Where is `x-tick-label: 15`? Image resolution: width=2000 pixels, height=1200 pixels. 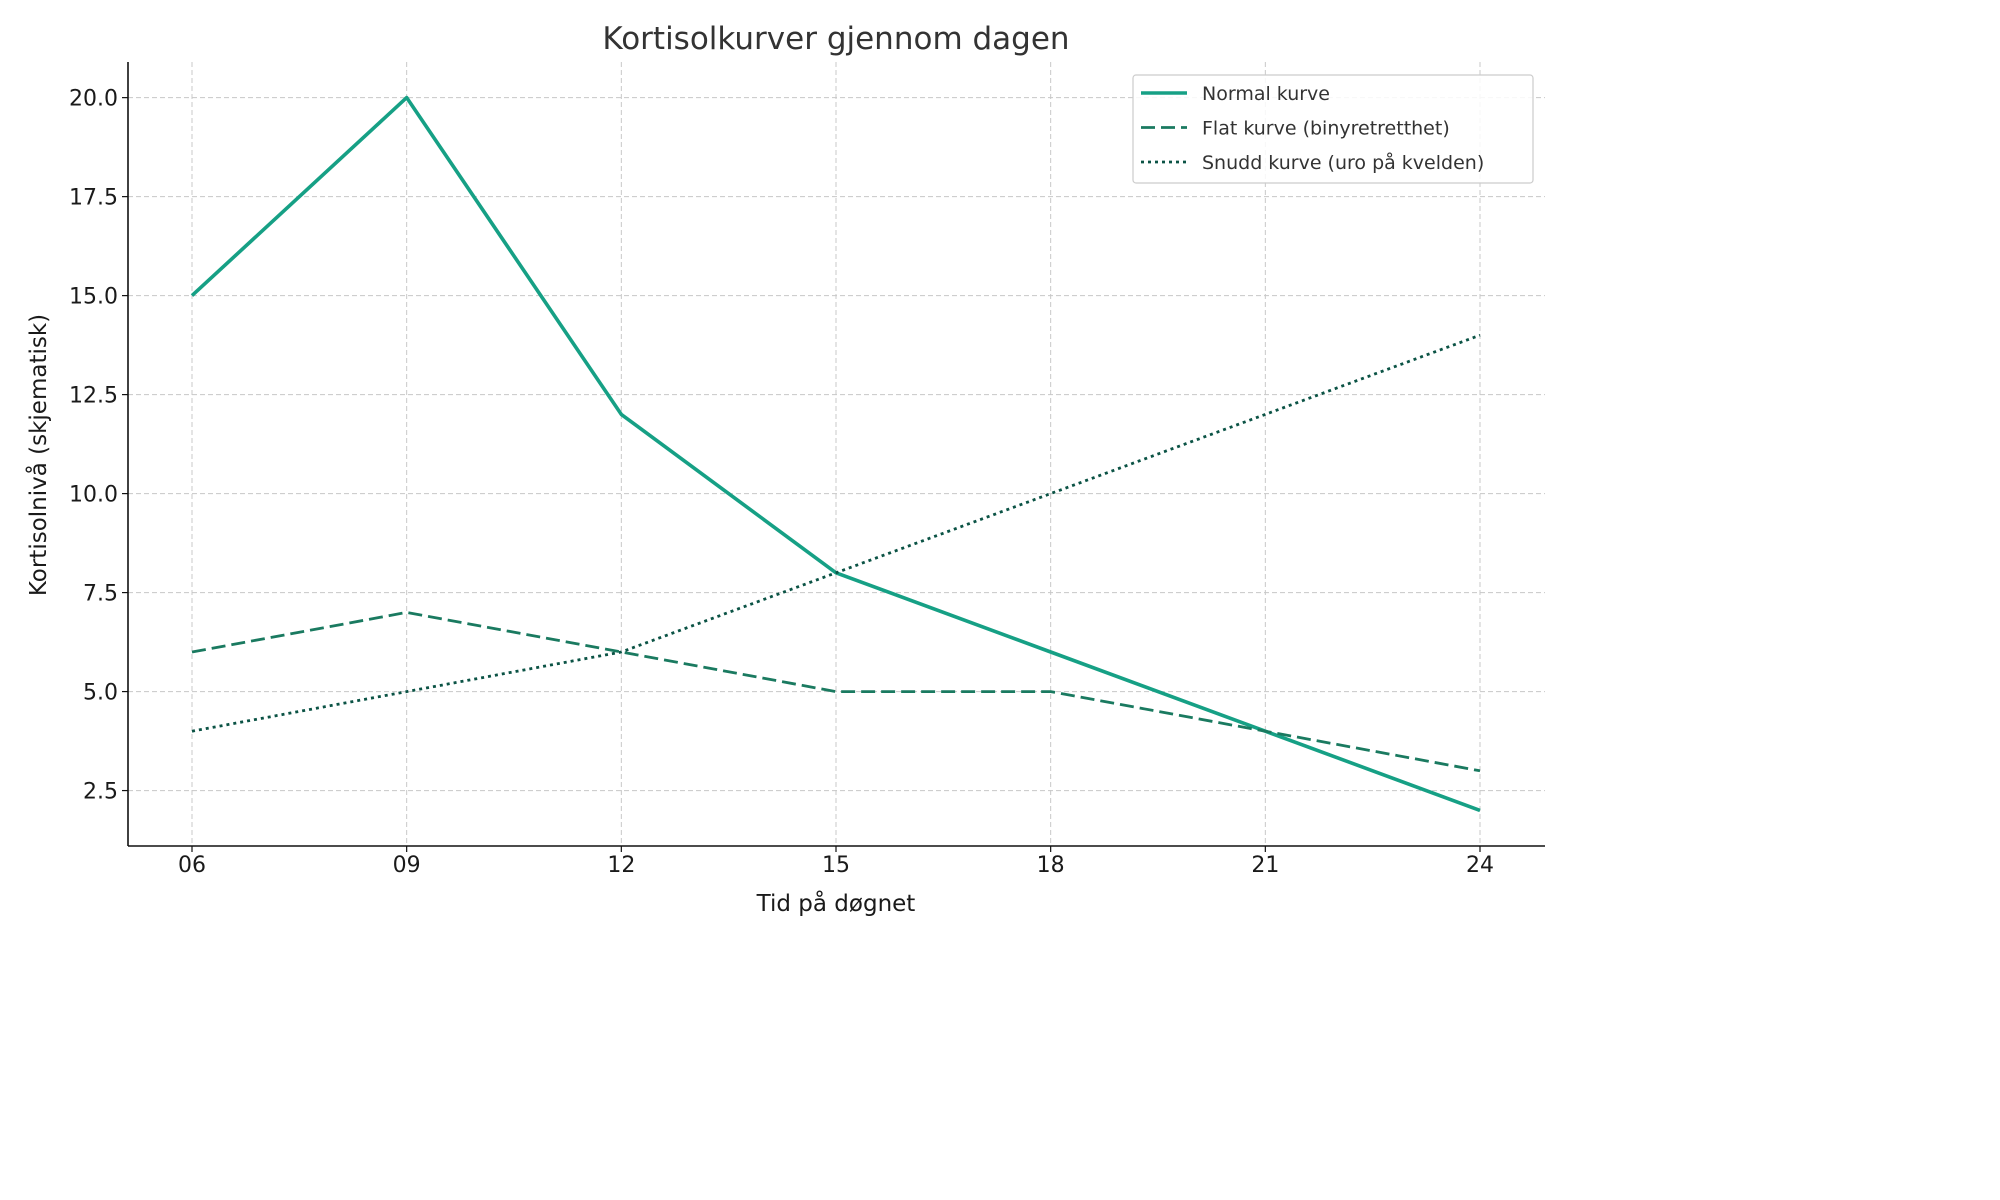 x-tick-label: 15 is located at coordinates (836, 865).